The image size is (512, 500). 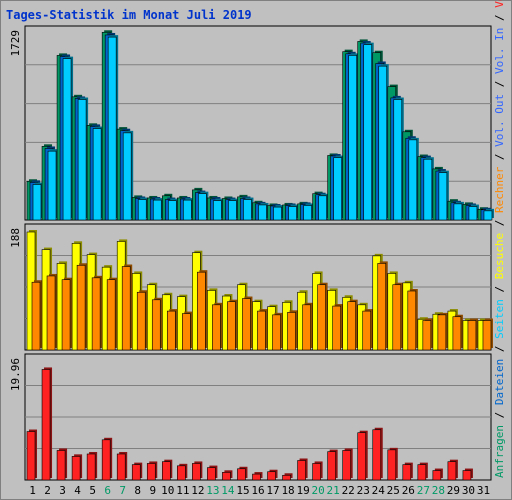 What do you see at coordinates (137, 490) in the screenshot?
I see `x-tick-label-day-8: 8` at bounding box center [137, 490].